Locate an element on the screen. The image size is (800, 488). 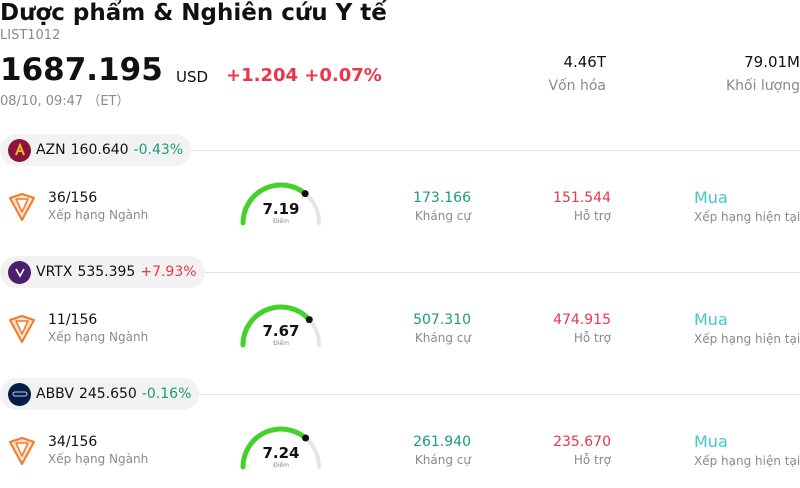
stock-chip: VRTX 535.395 +7.93% is located at coordinates (102, 272).